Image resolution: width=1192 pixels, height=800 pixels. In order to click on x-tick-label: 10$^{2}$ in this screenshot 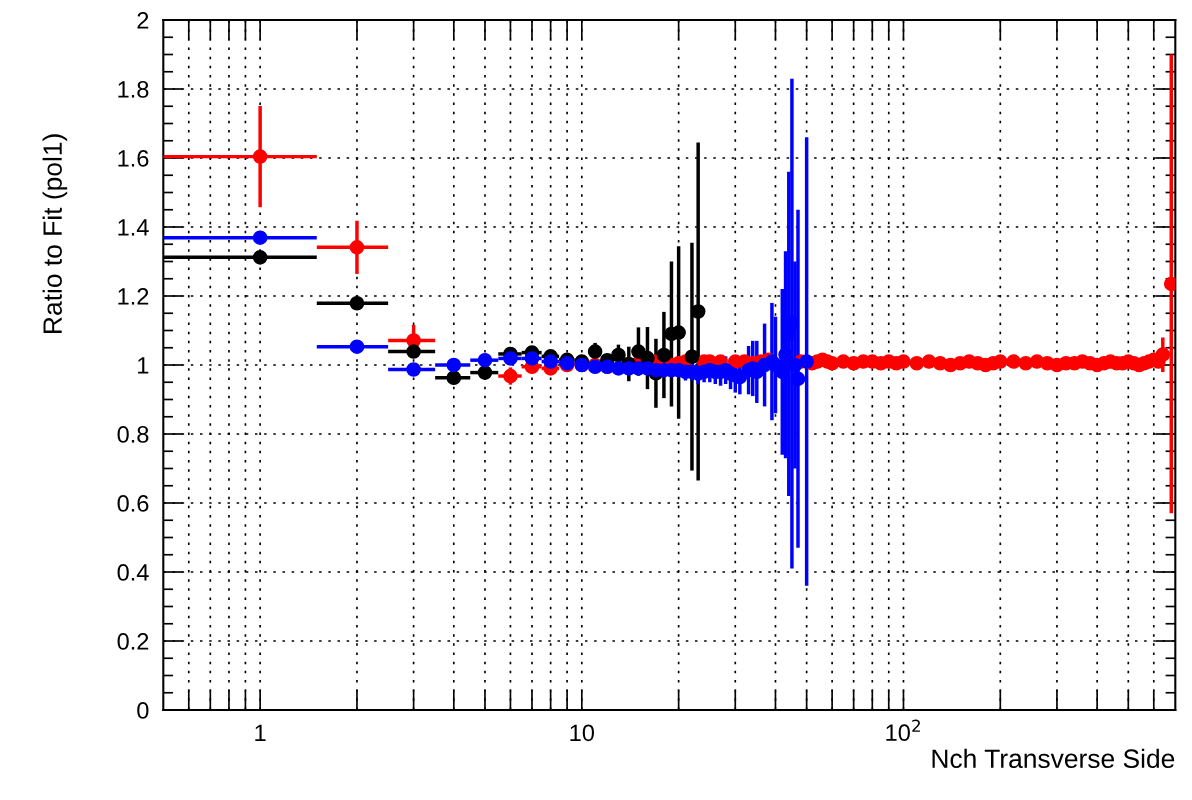, I will do `click(903, 730)`.